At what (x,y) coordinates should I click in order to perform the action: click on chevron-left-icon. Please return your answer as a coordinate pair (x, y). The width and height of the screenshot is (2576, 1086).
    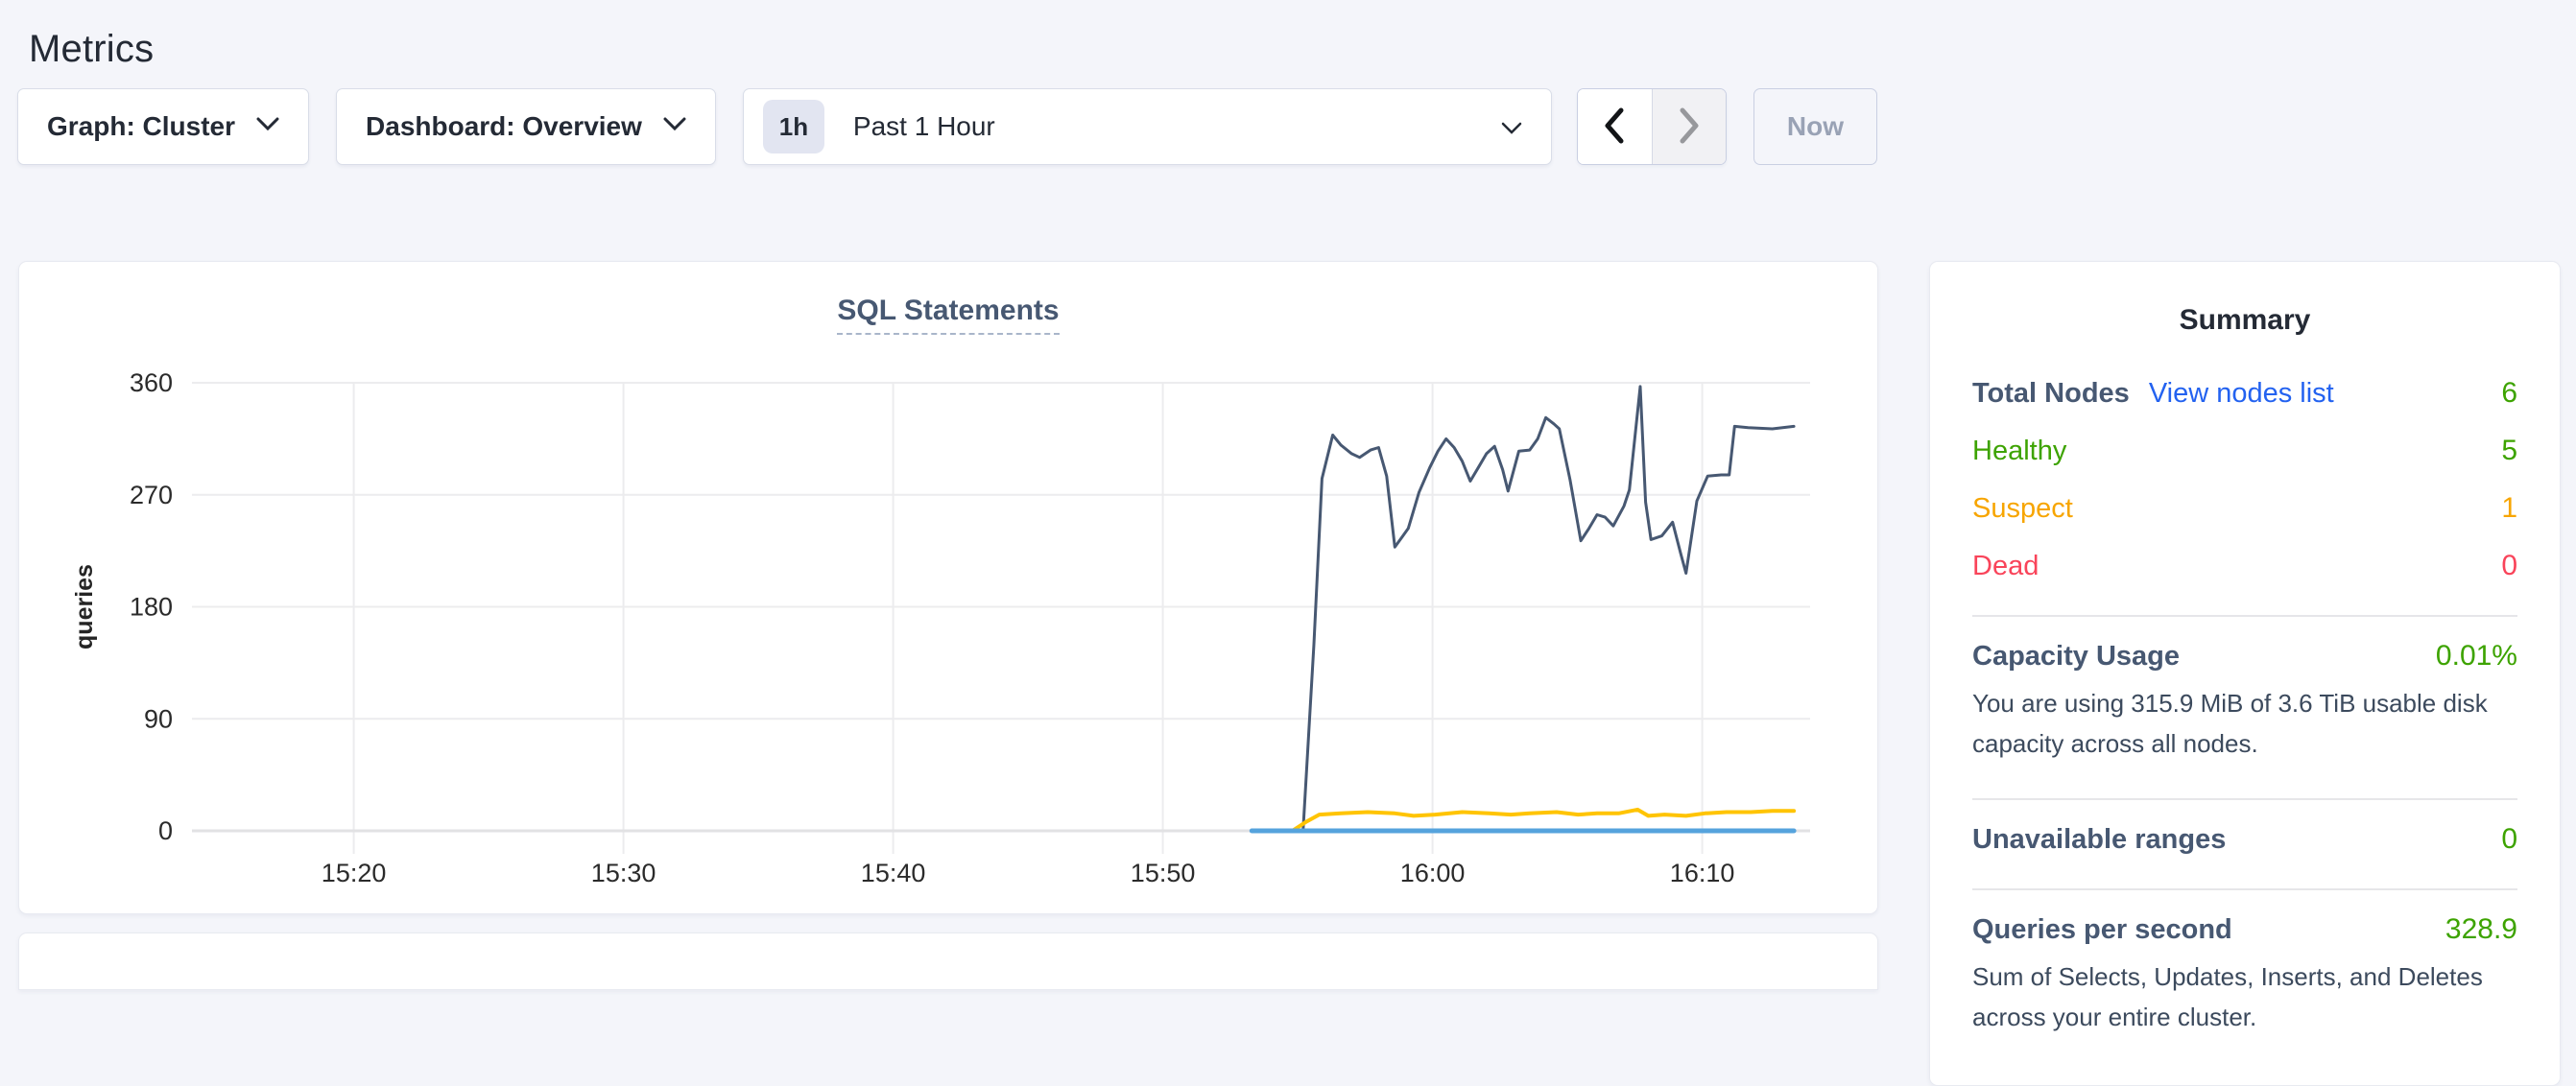
    Looking at the image, I should click on (1614, 127).